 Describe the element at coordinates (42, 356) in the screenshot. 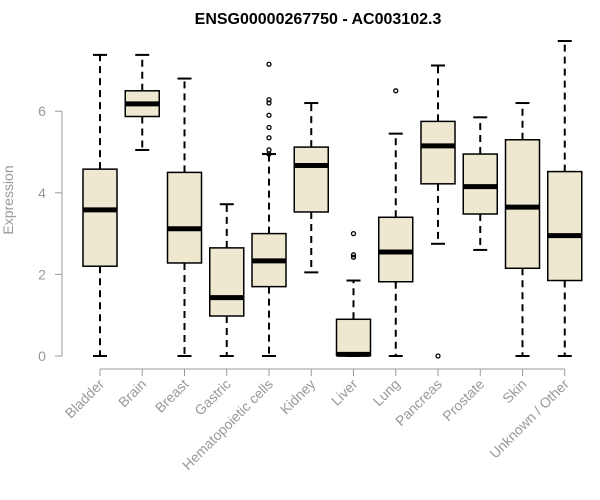

I see `y-tick-label: 0` at that location.